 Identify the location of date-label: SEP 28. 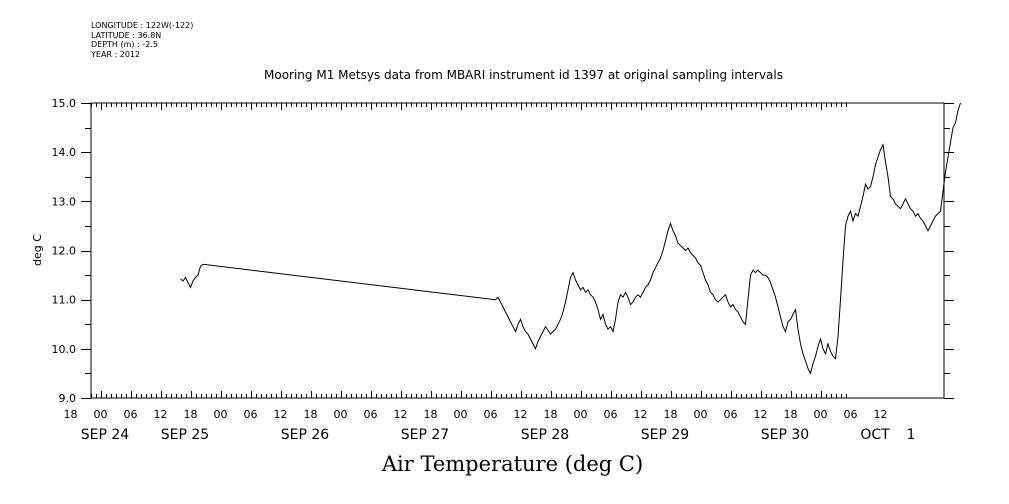
(545, 435).